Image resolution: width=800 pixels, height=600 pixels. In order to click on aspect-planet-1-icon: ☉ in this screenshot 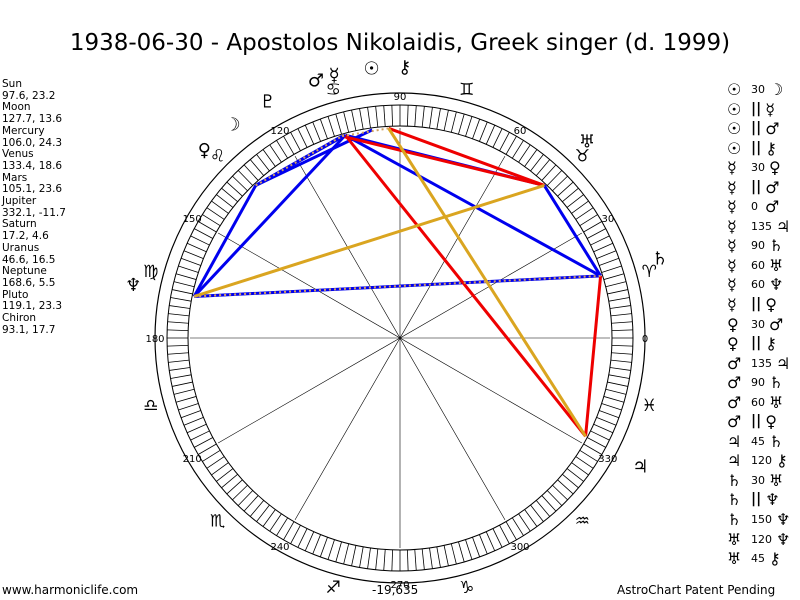, I will do `click(734, 129)`.